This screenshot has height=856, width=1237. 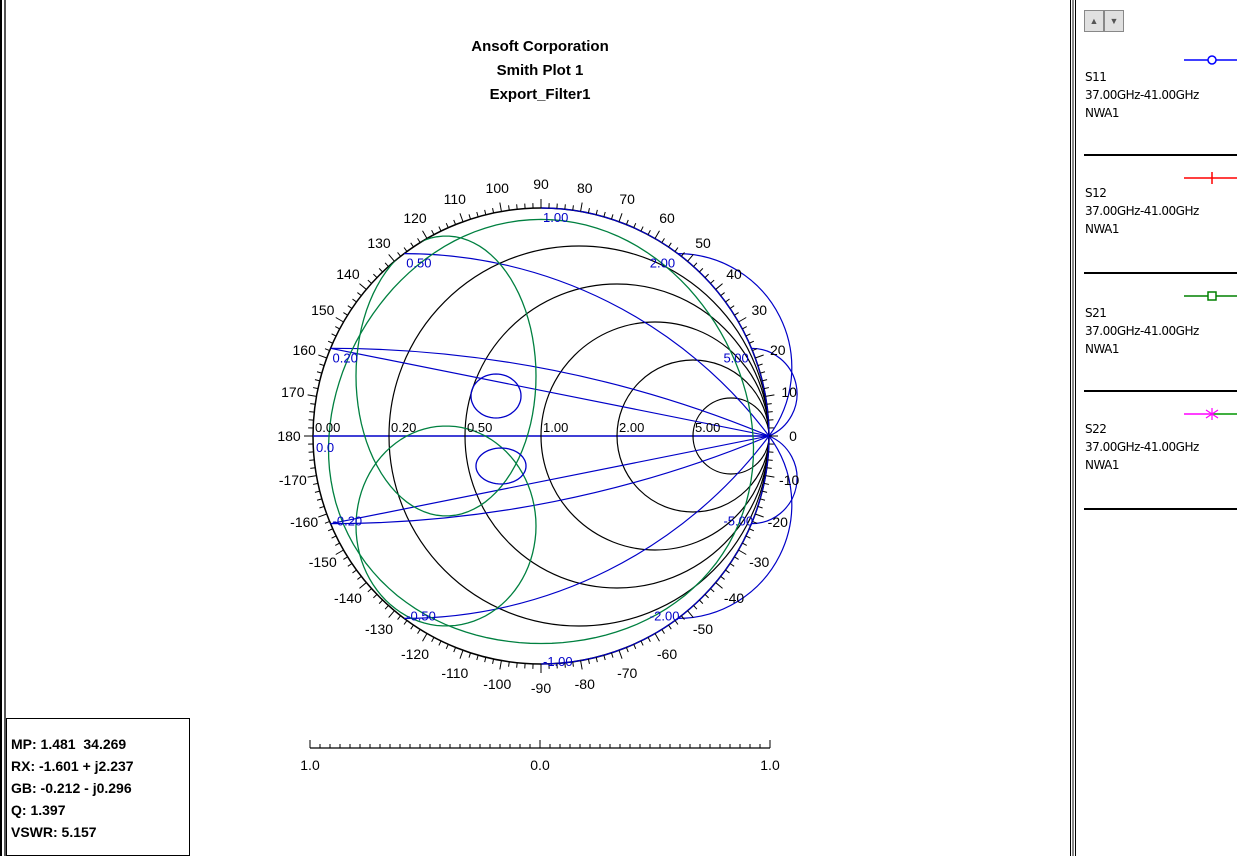 I want to click on angle-label: 60, so click(x=667, y=218).